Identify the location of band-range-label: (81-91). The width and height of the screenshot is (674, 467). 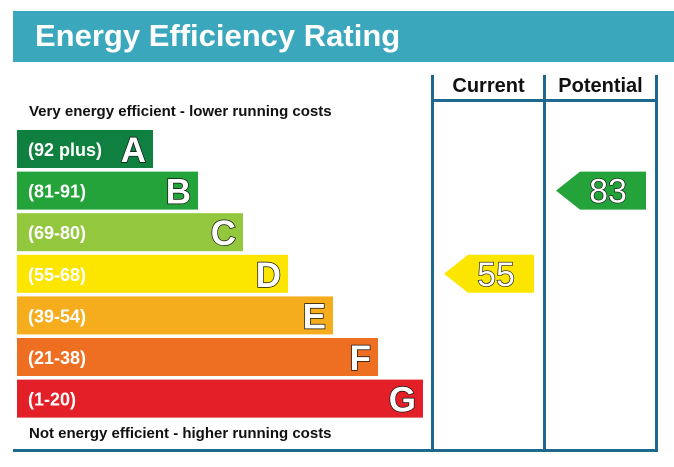
(57, 192).